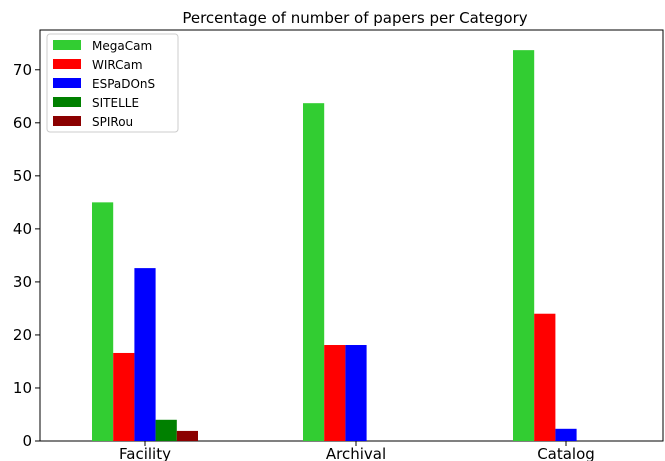 This screenshot has height=461, width=665. What do you see at coordinates (112, 122) in the screenshot?
I see `legend-entry: SPIRou` at bounding box center [112, 122].